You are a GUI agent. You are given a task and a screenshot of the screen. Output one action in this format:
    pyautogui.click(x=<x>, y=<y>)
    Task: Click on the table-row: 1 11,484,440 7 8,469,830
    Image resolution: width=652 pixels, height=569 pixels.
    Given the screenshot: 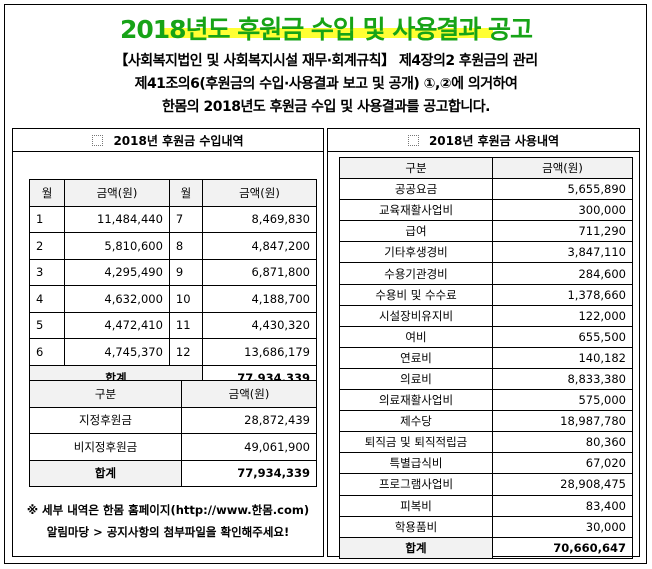 What is the action you would take?
    pyautogui.click(x=173, y=219)
    